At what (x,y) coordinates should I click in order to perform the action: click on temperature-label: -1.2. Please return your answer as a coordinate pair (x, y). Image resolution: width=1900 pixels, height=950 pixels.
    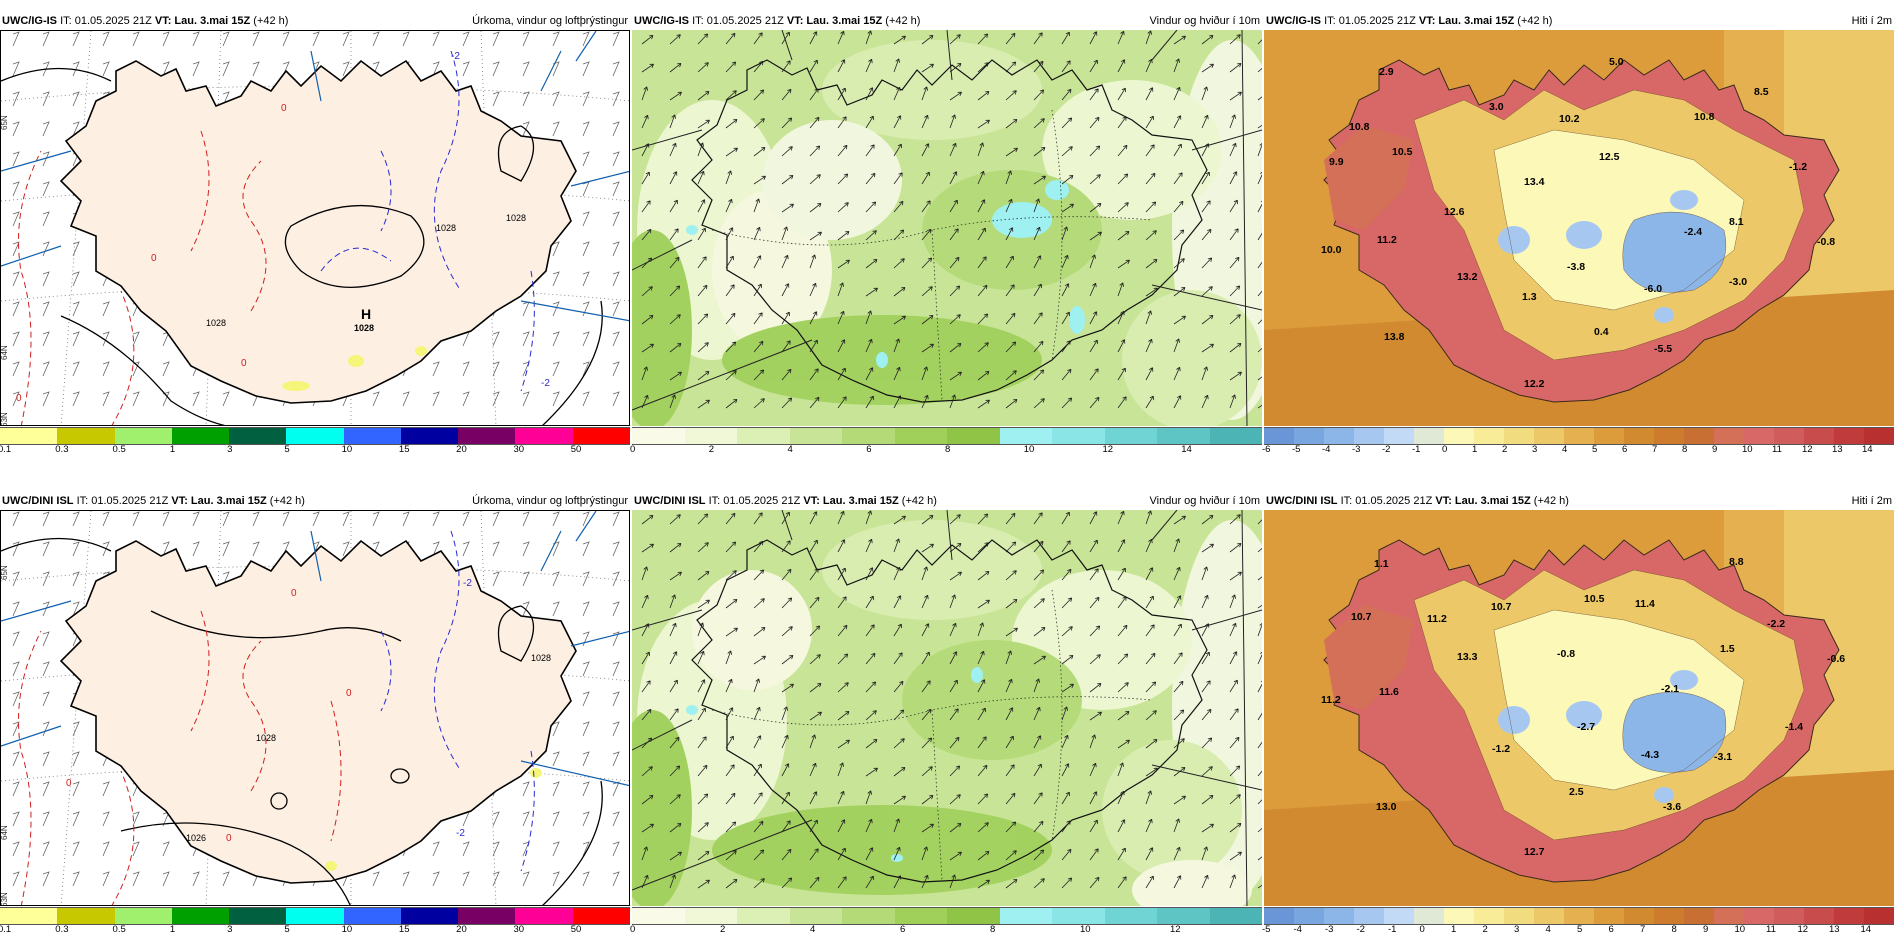
    Looking at the image, I should click on (1798, 167).